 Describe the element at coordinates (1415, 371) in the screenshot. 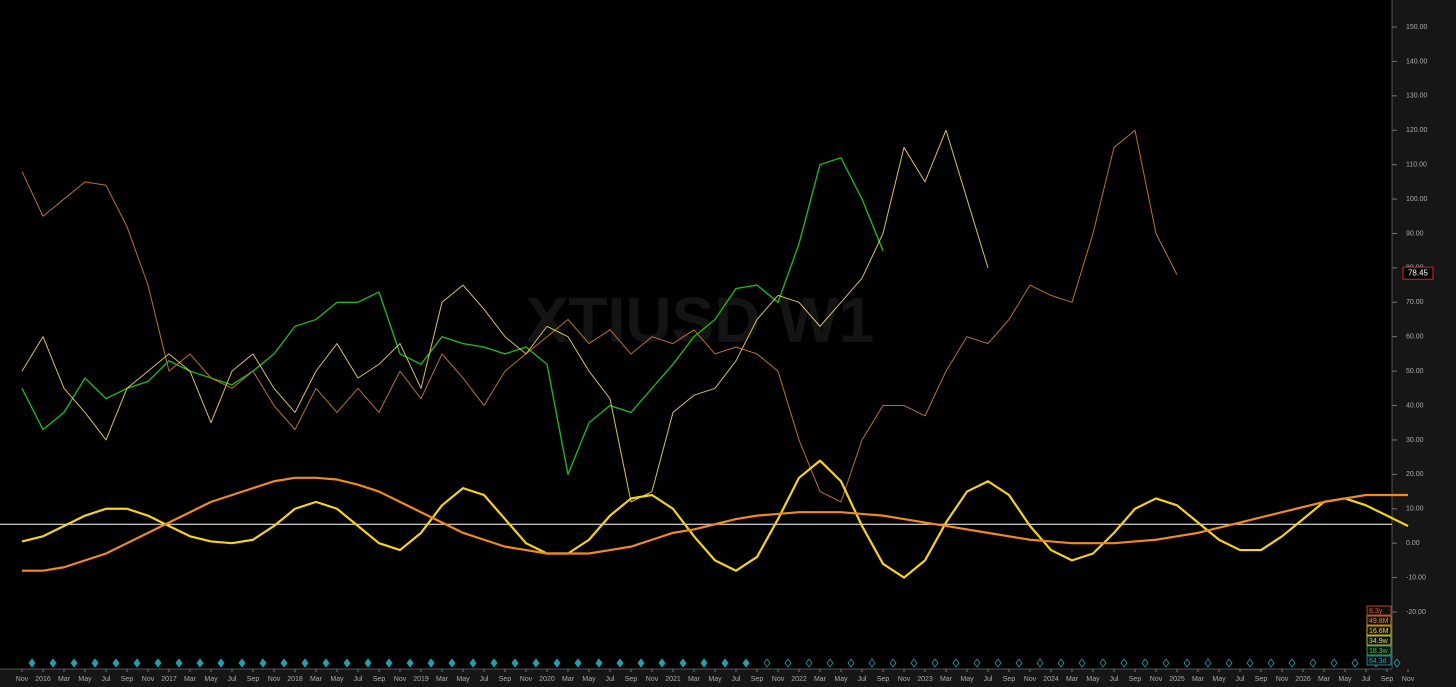

I see `y-tick-label: 50.00` at that location.